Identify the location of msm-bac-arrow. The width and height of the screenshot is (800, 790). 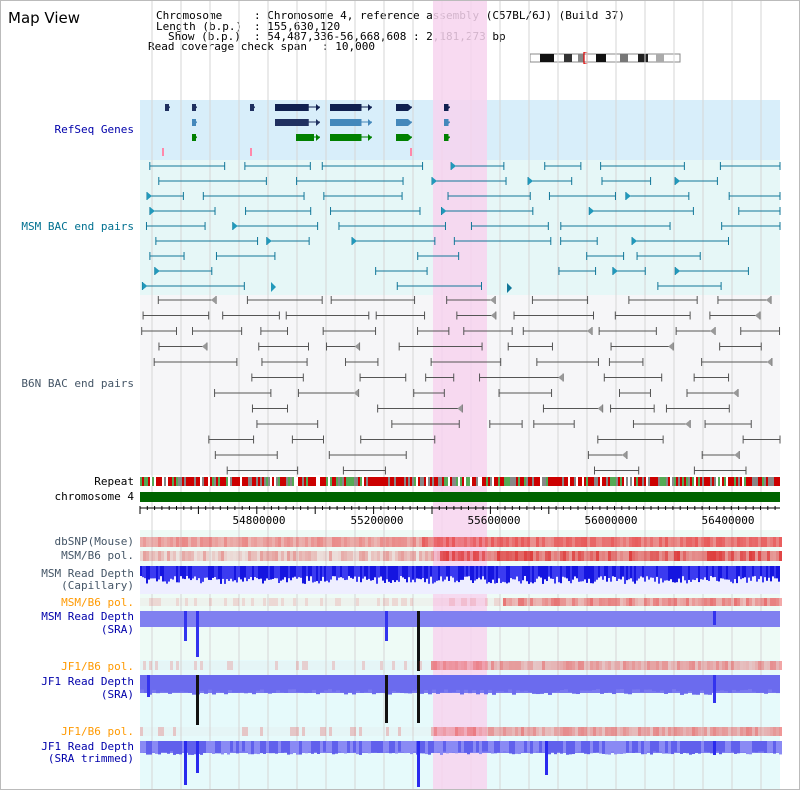
(355, 241).